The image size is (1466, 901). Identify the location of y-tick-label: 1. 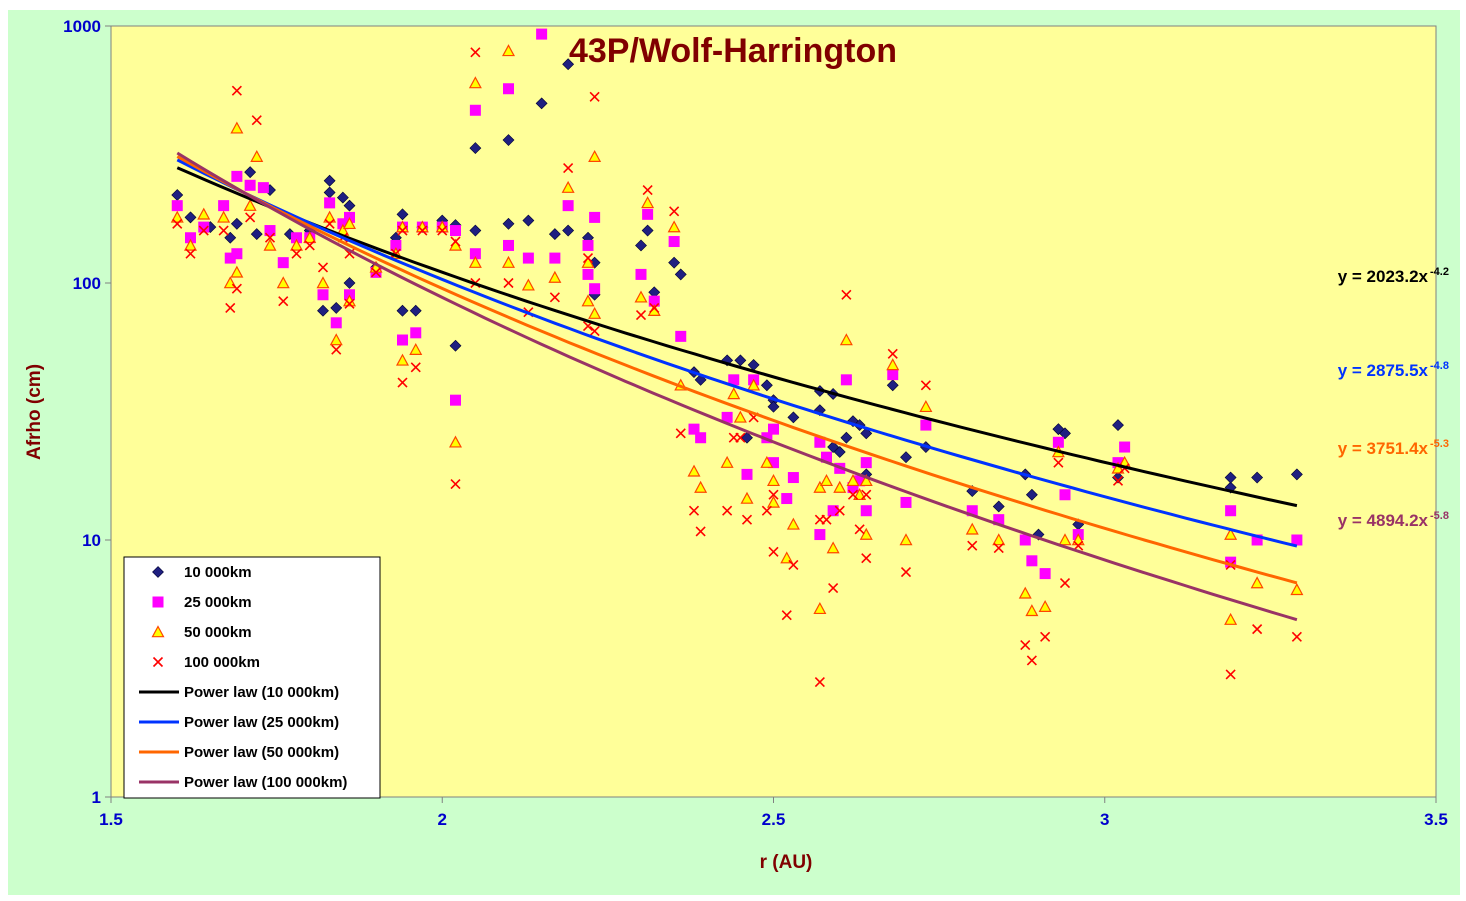
(96, 797).